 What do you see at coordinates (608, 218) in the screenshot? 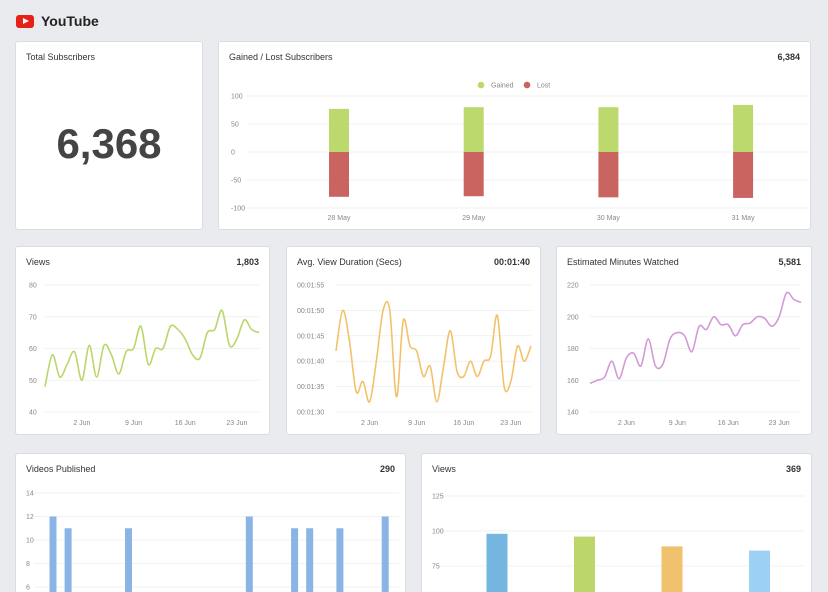
I see `x-tick-label: 30 May` at bounding box center [608, 218].